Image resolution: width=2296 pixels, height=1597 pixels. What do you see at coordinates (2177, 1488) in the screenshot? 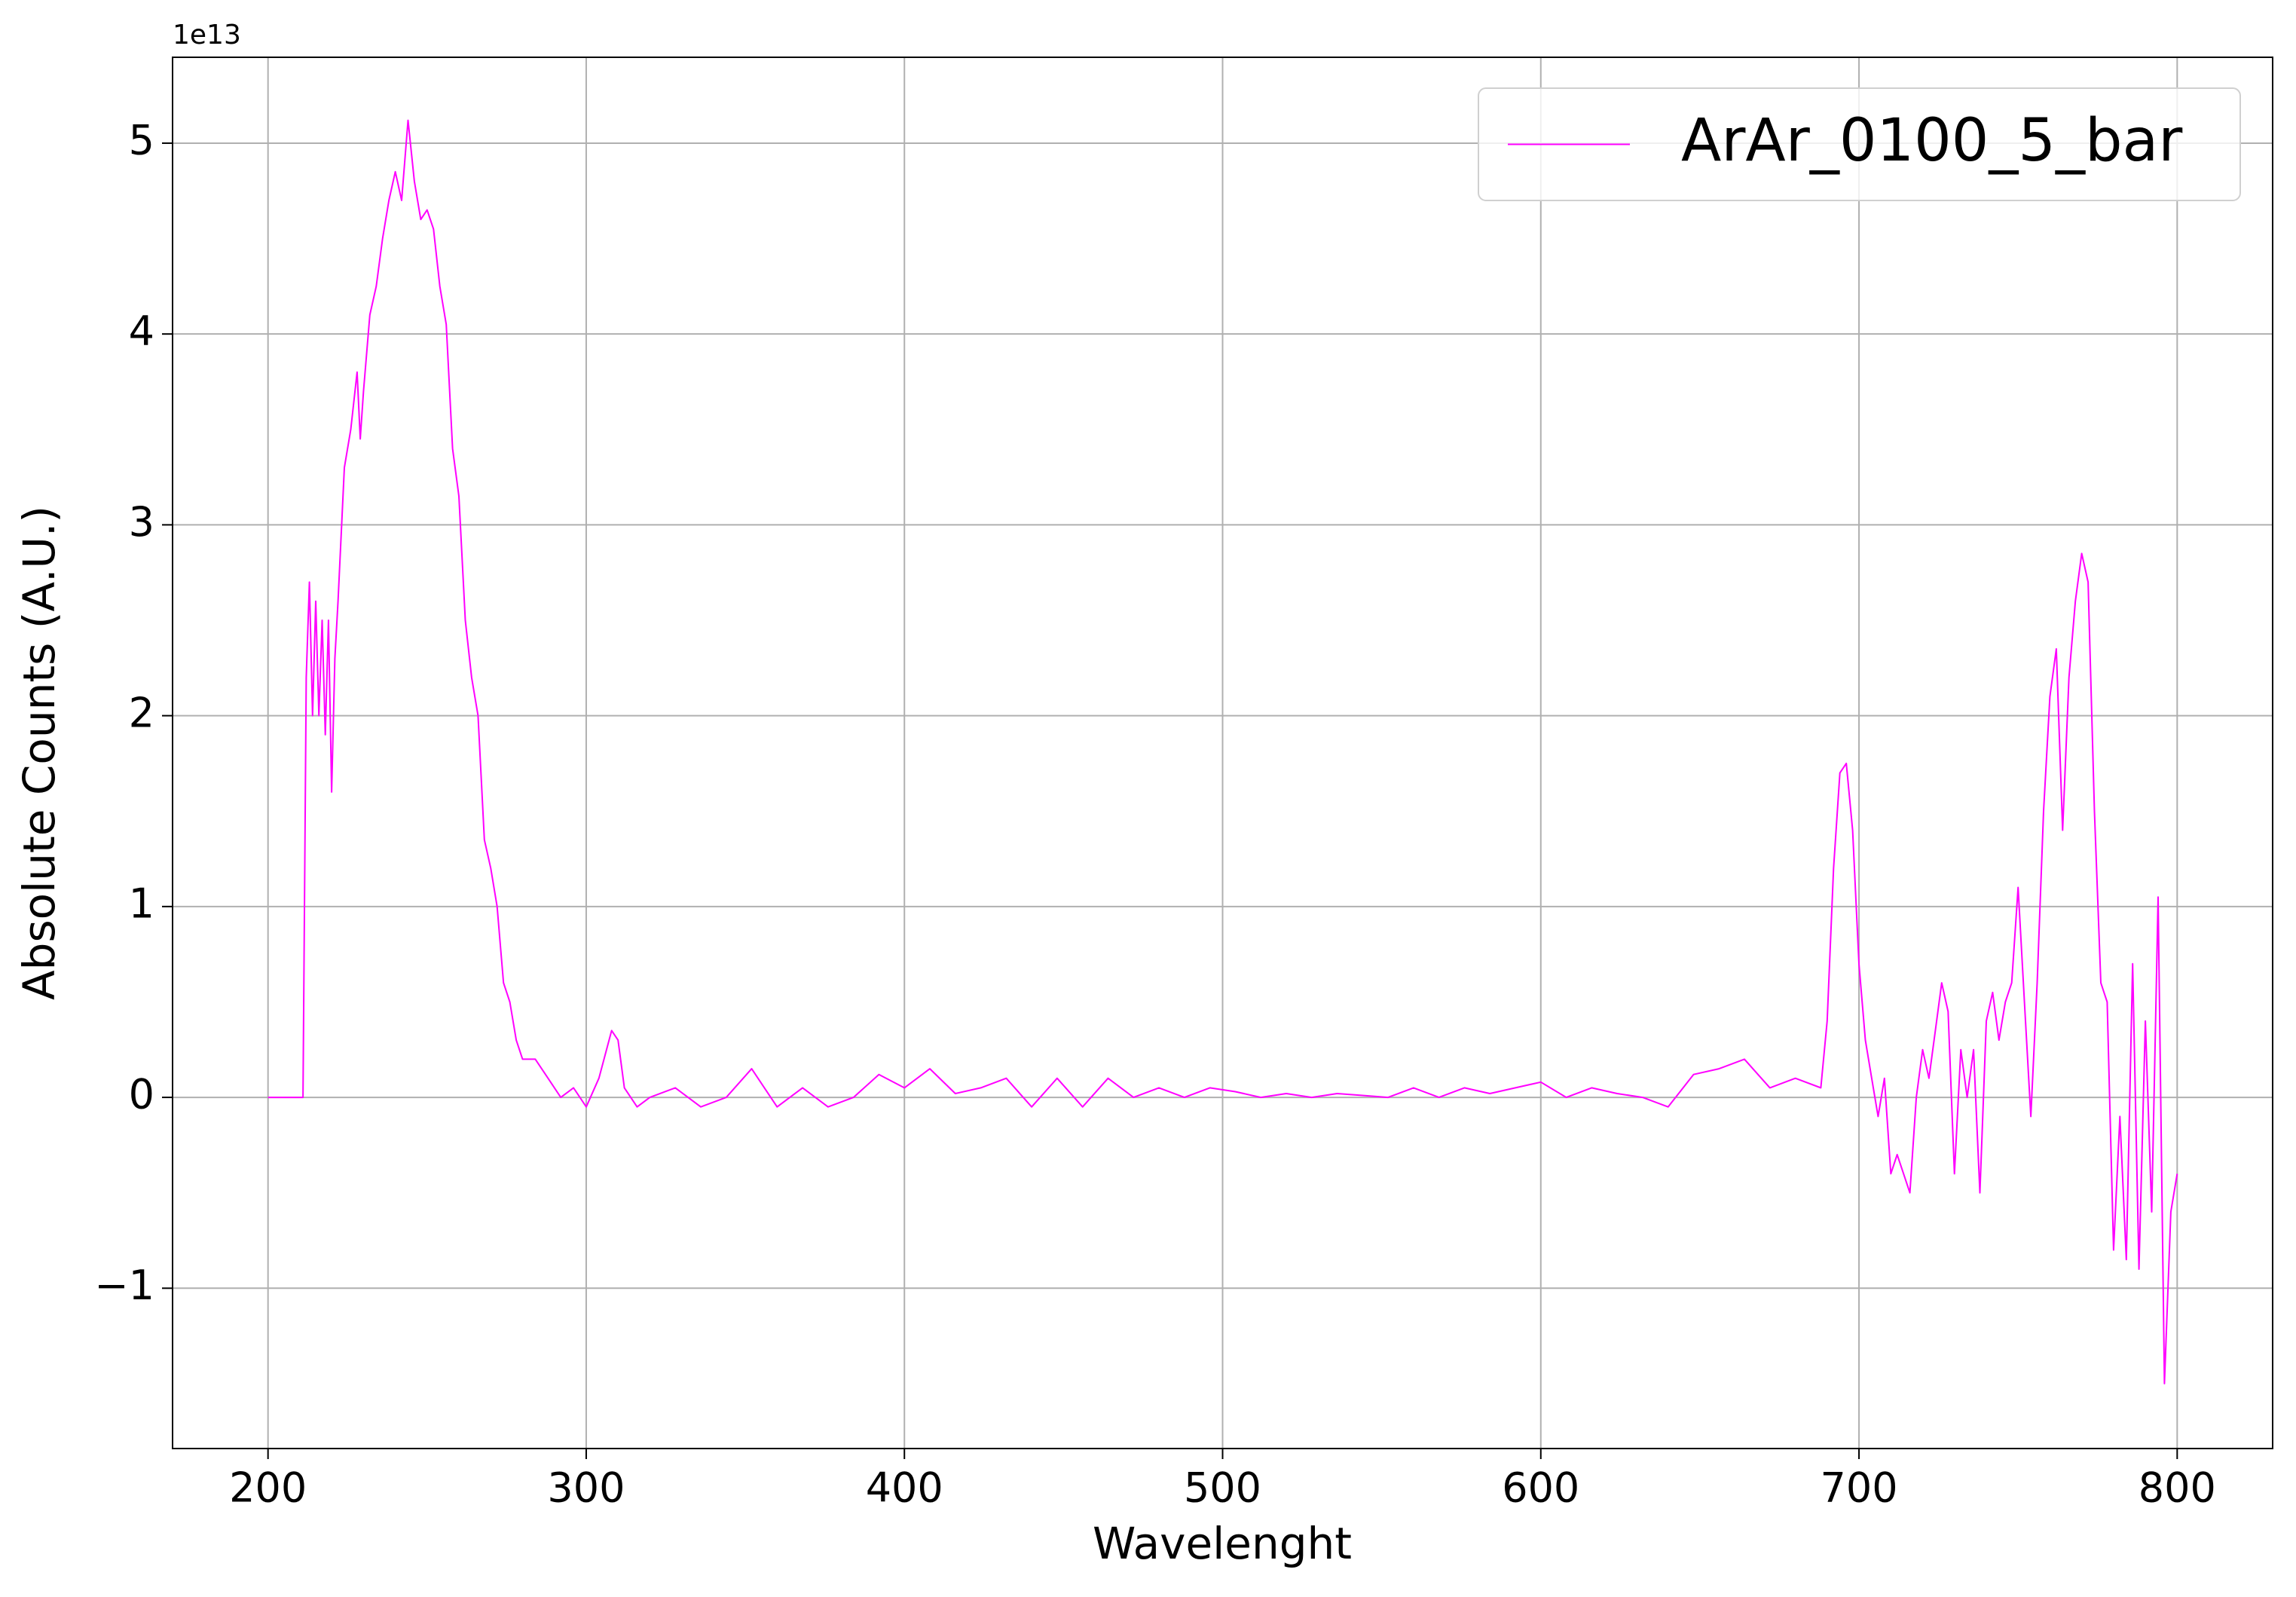
I see `x-tick-label: 800` at bounding box center [2177, 1488].